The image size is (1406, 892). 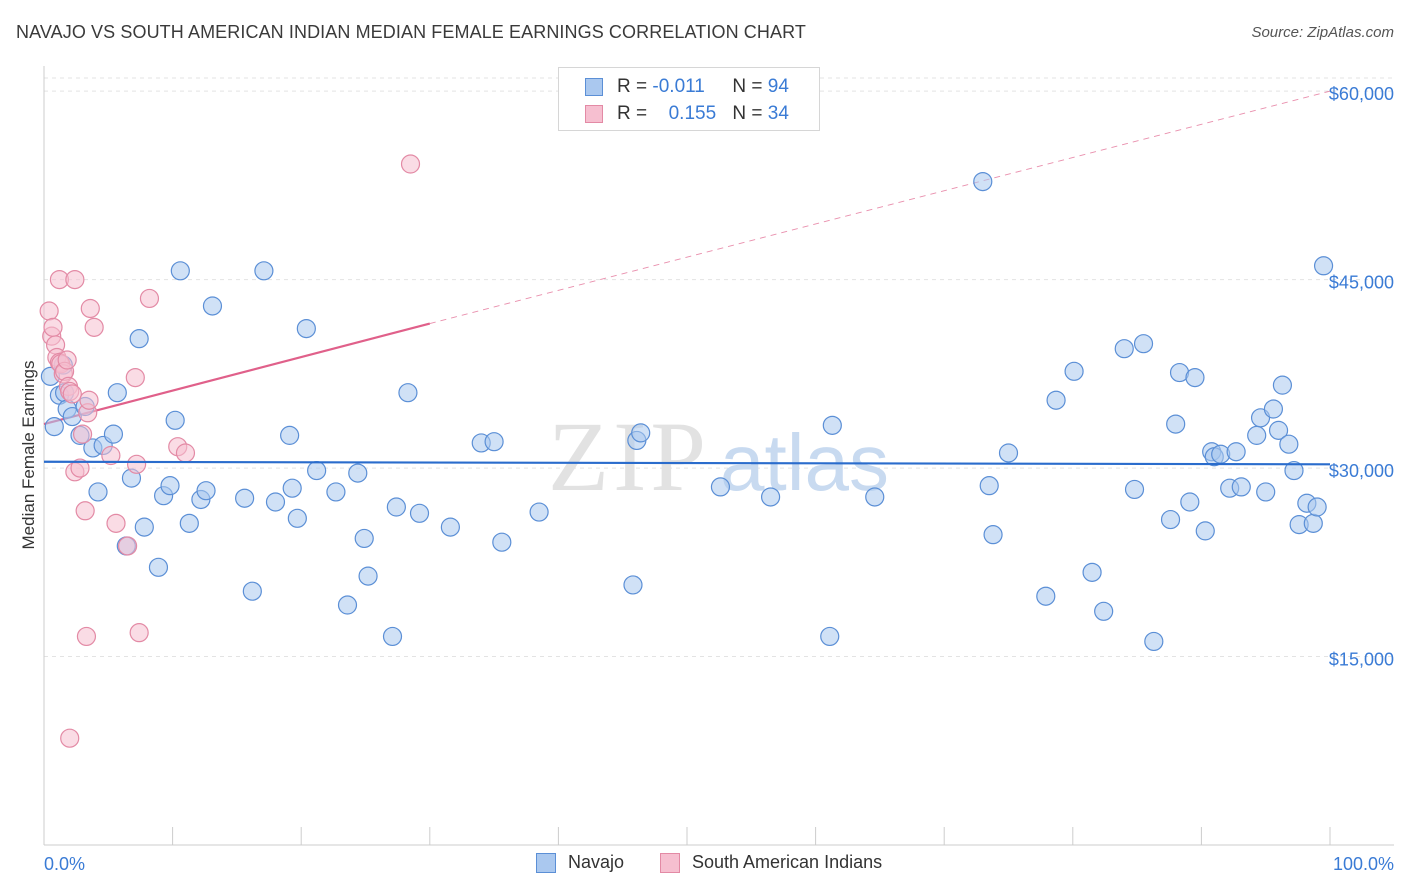 I want to click on bottom-navajo-swatch, so click(x=546, y=862).